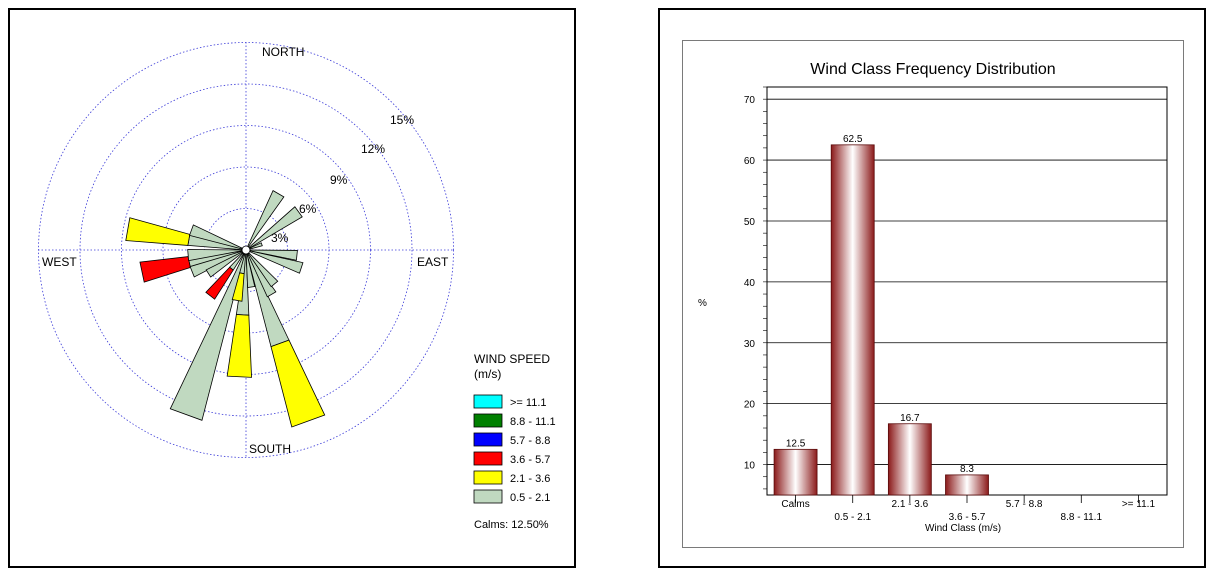 This screenshot has height=571, width=1211. What do you see at coordinates (487, 374) in the screenshot?
I see `legend-unit: (m/s)` at bounding box center [487, 374].